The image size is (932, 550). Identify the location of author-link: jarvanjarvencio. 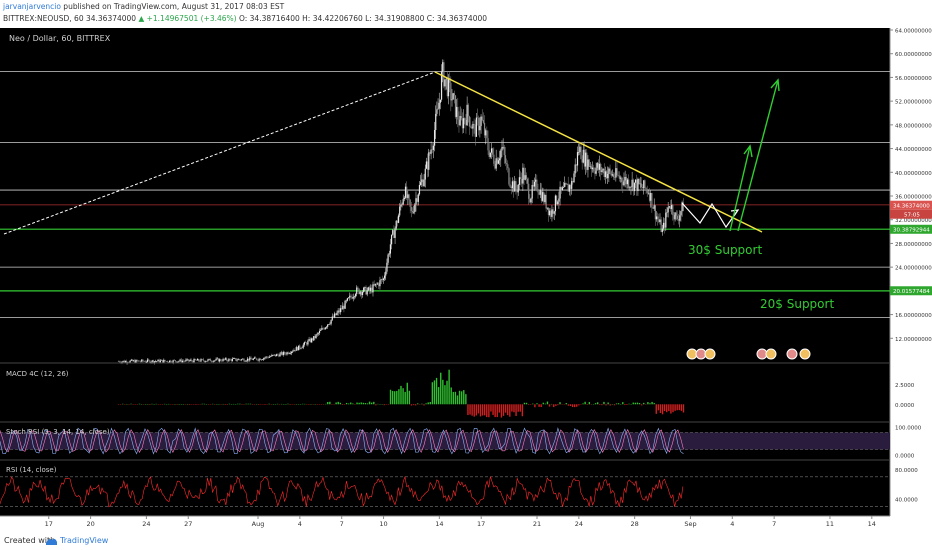
(32, 6).